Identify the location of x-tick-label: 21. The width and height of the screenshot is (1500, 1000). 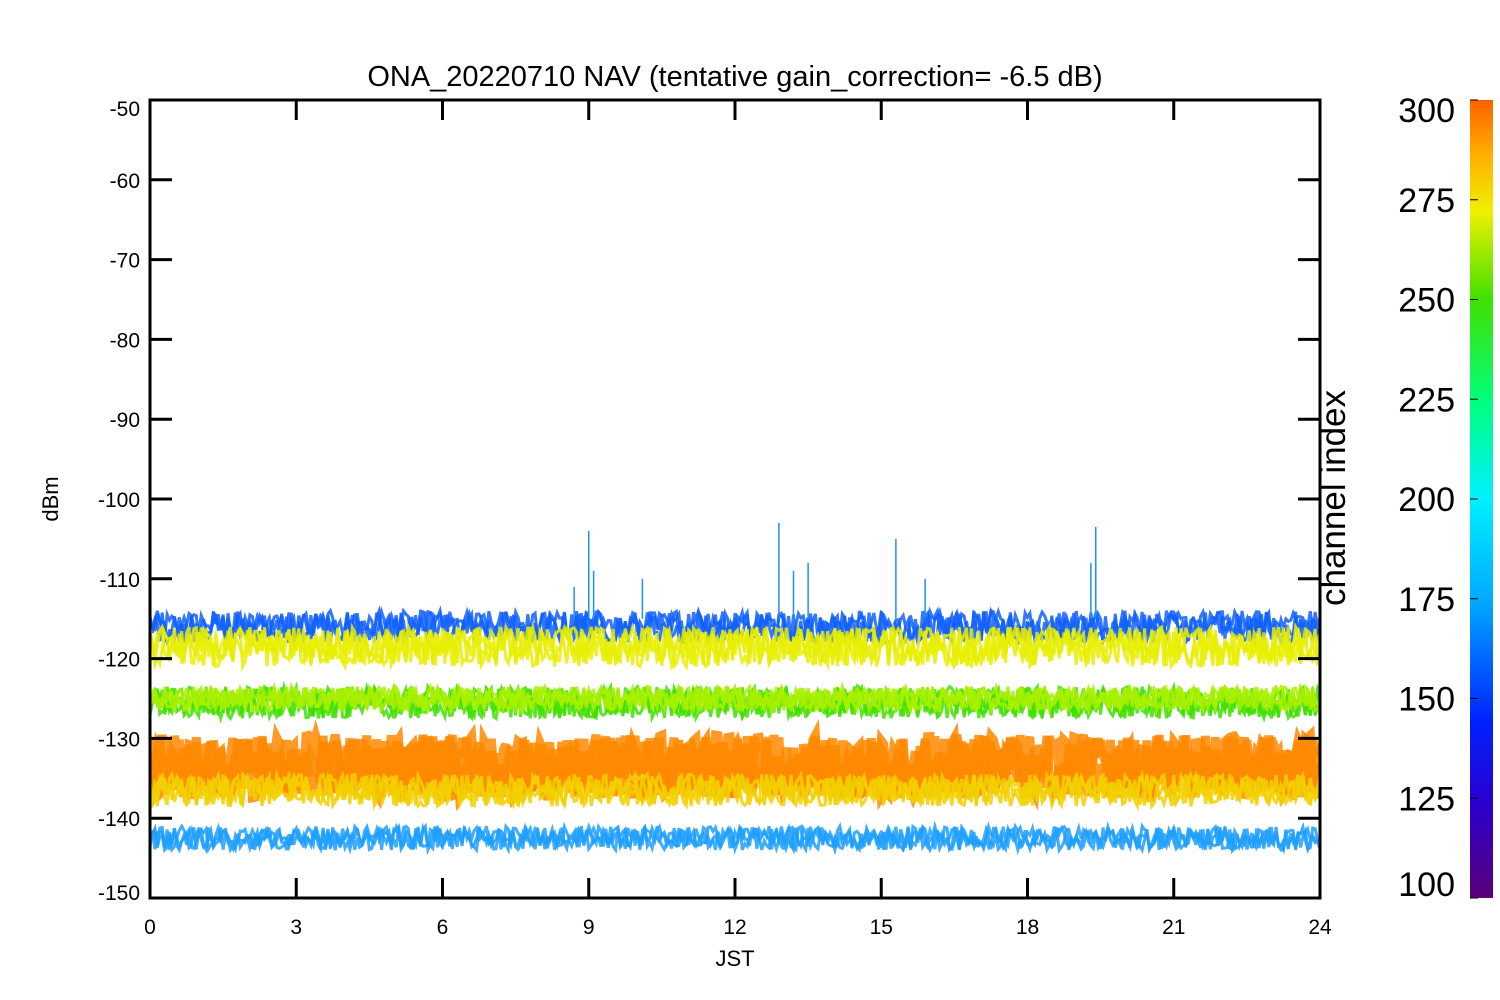
(1173, 927).